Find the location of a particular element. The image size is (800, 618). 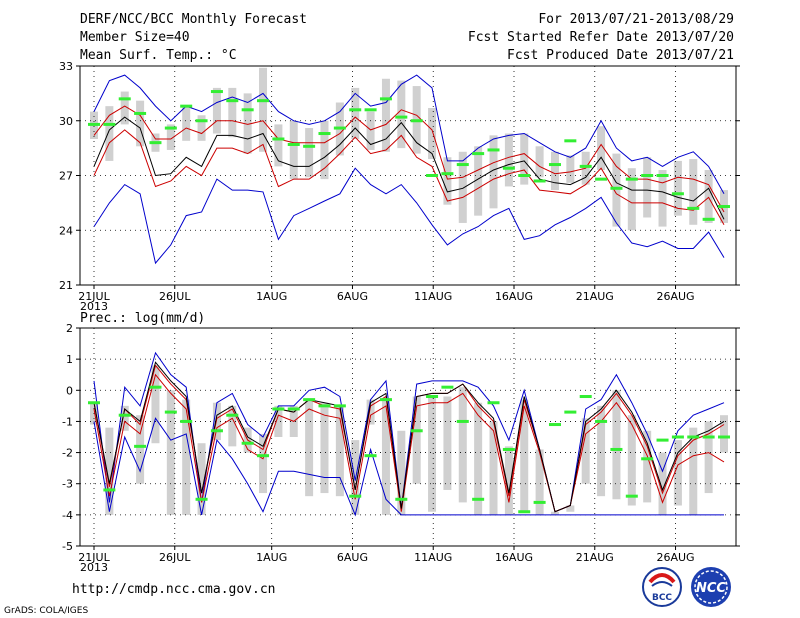

temp-line-mean is located at coordinates (409, 168).